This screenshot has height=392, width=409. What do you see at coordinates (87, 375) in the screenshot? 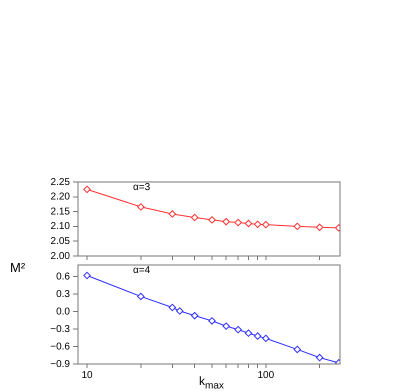
I see `x-tick-label: 10` at bounding box center [87, 375].